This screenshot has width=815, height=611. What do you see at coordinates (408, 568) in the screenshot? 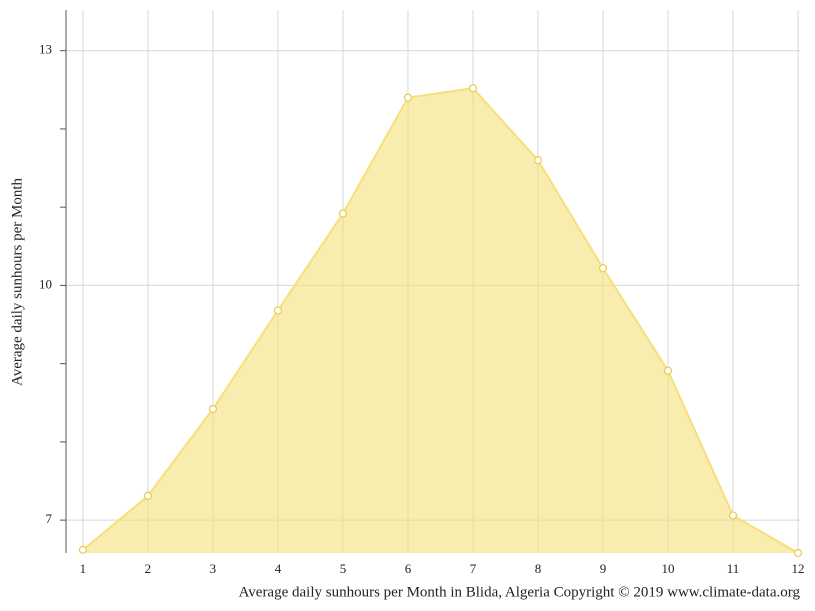
I see `x-tick-label: 6` at bounding box center [408, 568].